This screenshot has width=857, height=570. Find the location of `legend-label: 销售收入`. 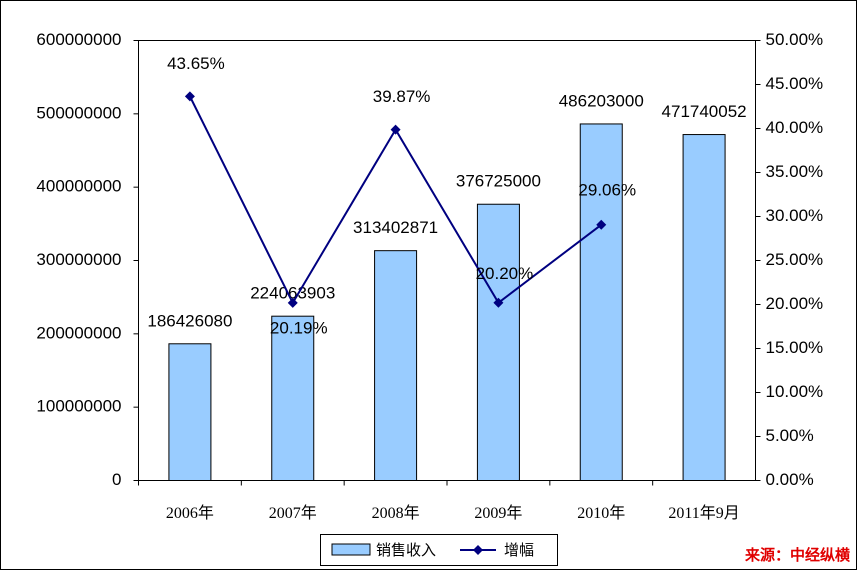

legend-label: 销售收入 is located at coordinates (406, 550).